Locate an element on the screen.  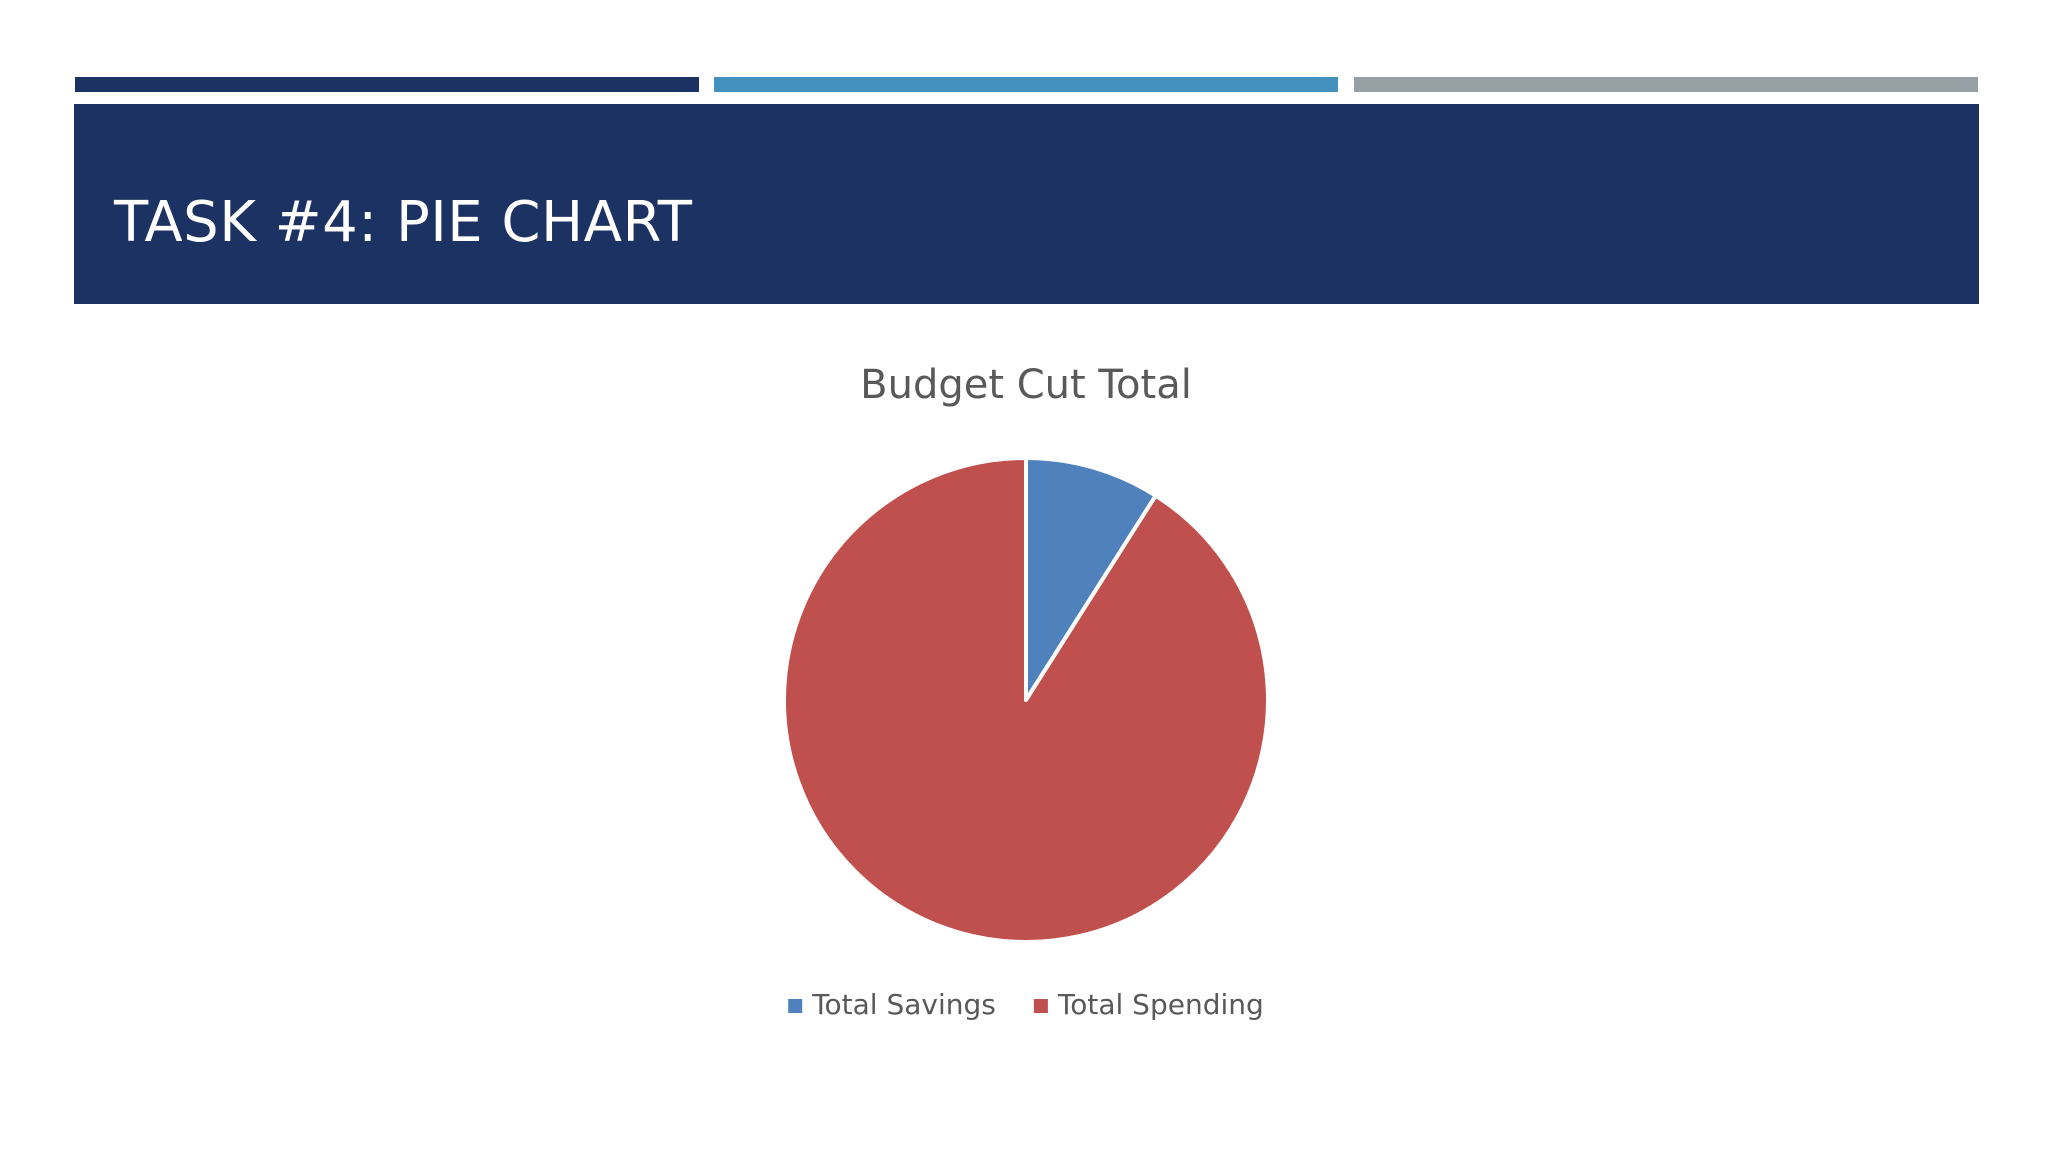
legend-item-total-spending: Total Spending is located at coordinates (1148, 1004).